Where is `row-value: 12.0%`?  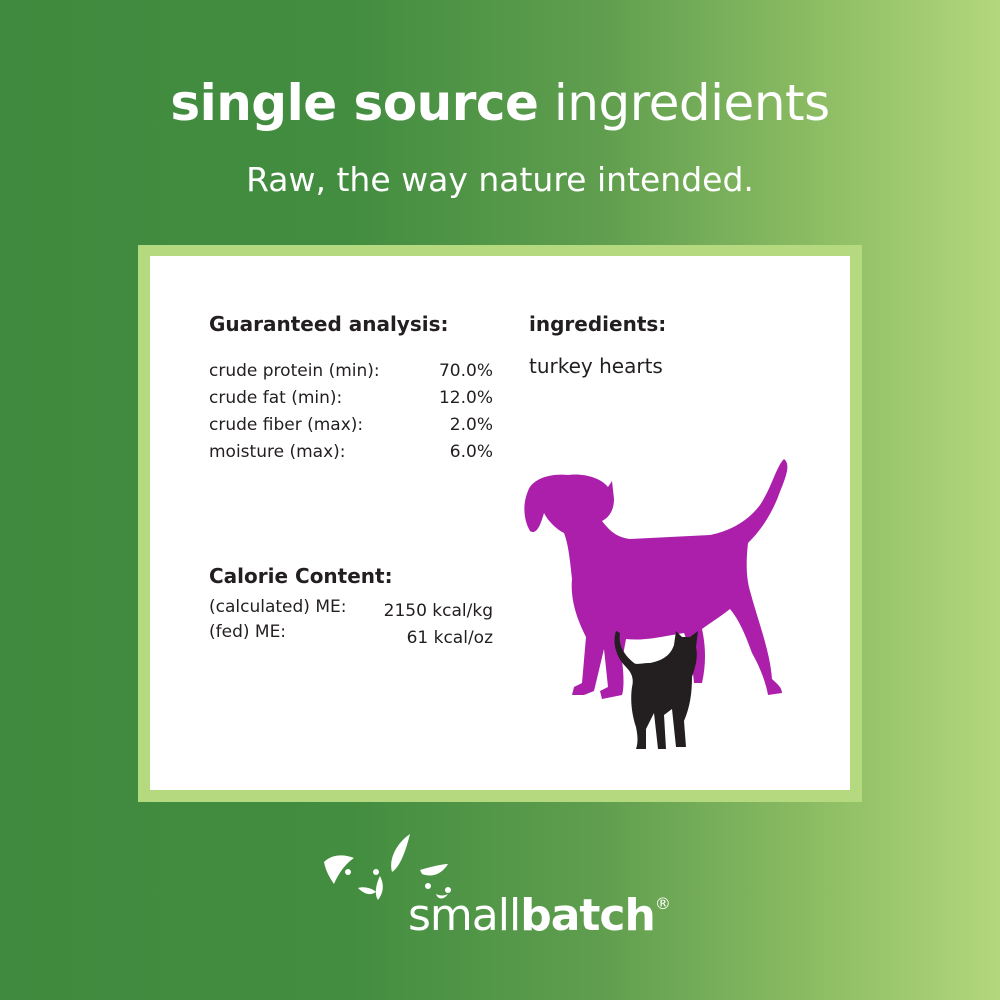 row-value: 12.0% is located at coordinates (465, 398).